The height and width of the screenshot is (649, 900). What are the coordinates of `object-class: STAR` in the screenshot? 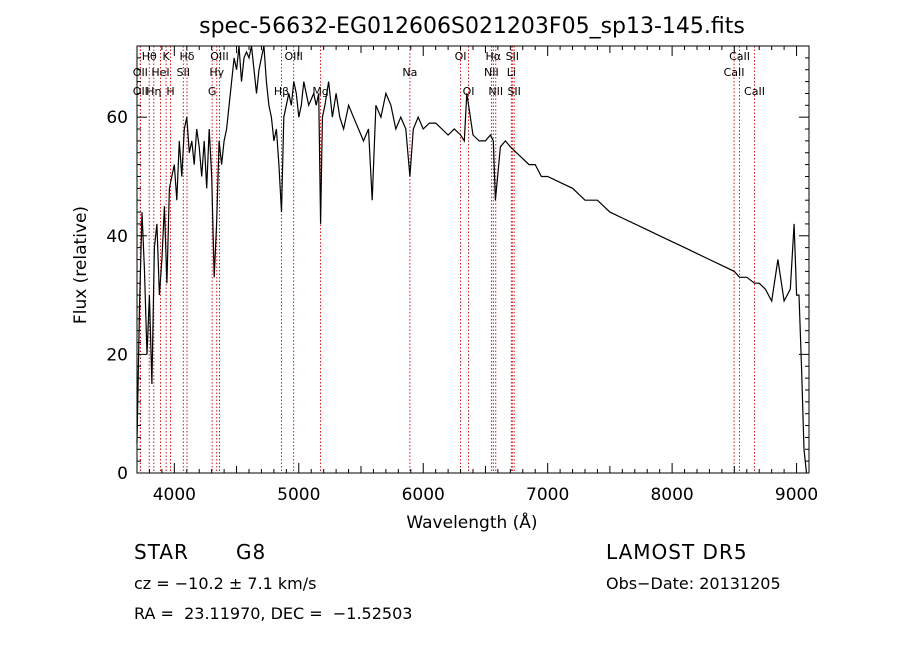 It's located at (161, 552).